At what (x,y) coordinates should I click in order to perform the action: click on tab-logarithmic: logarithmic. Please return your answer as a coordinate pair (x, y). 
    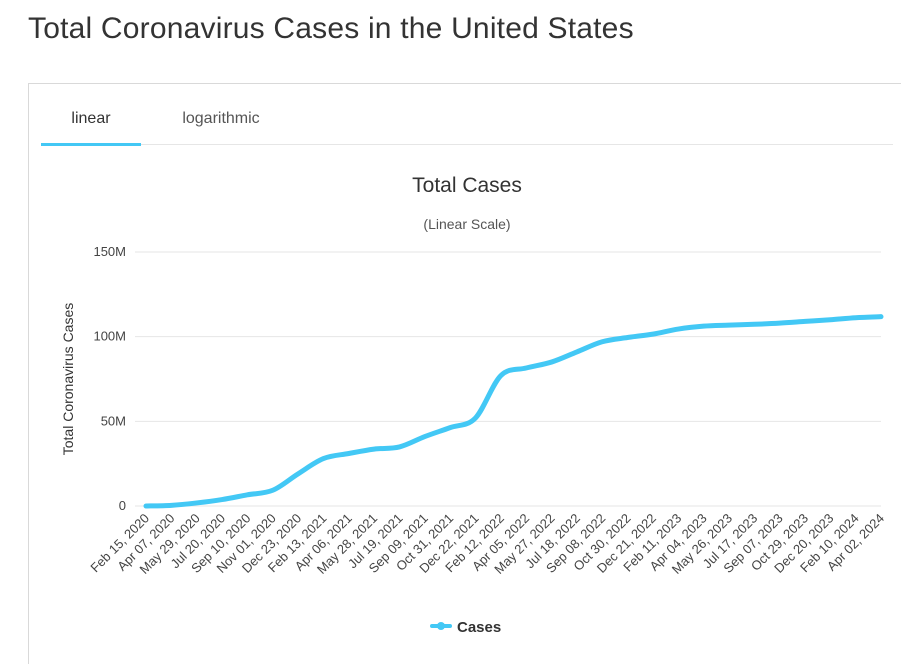
    Looking at the image, I should click on (221, 118).